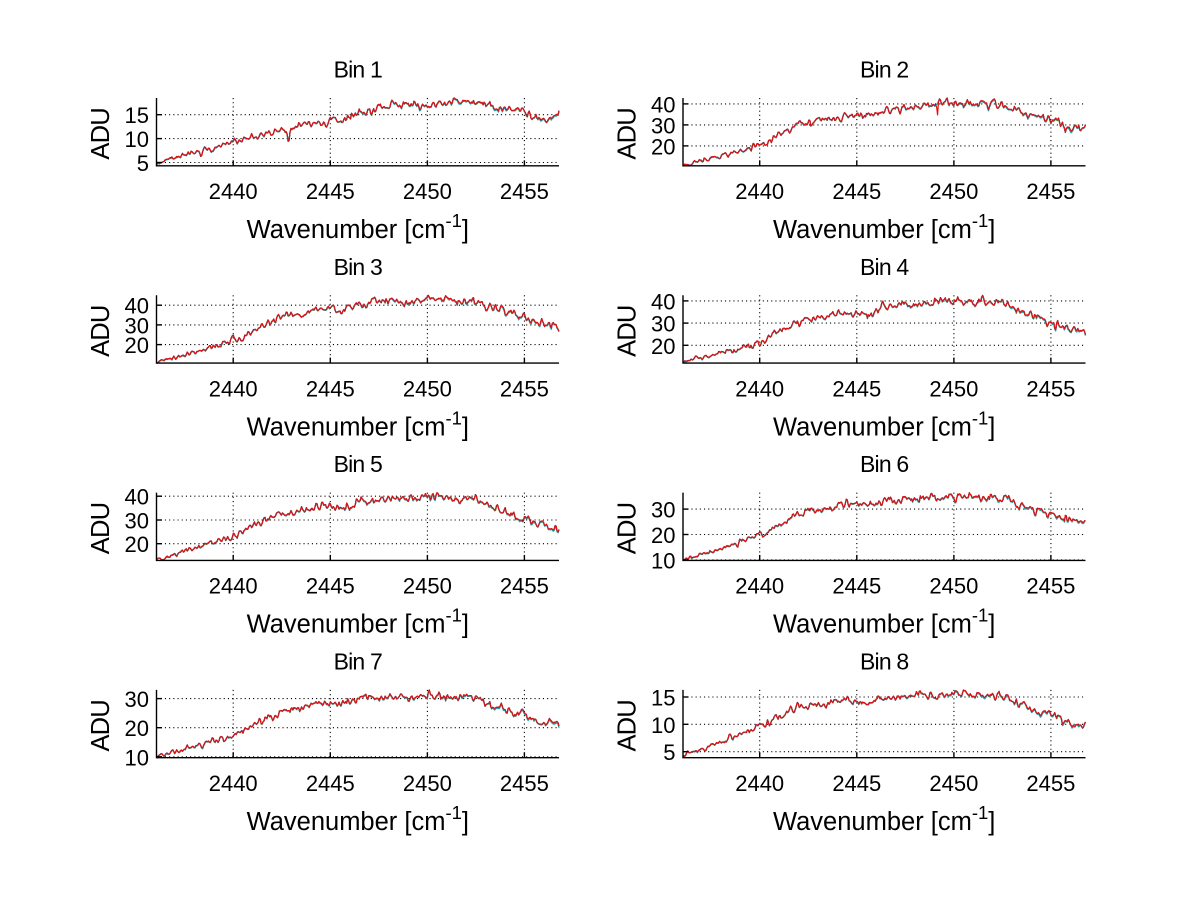  I want to click on svg-text: Bin 3, so click(358, 267).